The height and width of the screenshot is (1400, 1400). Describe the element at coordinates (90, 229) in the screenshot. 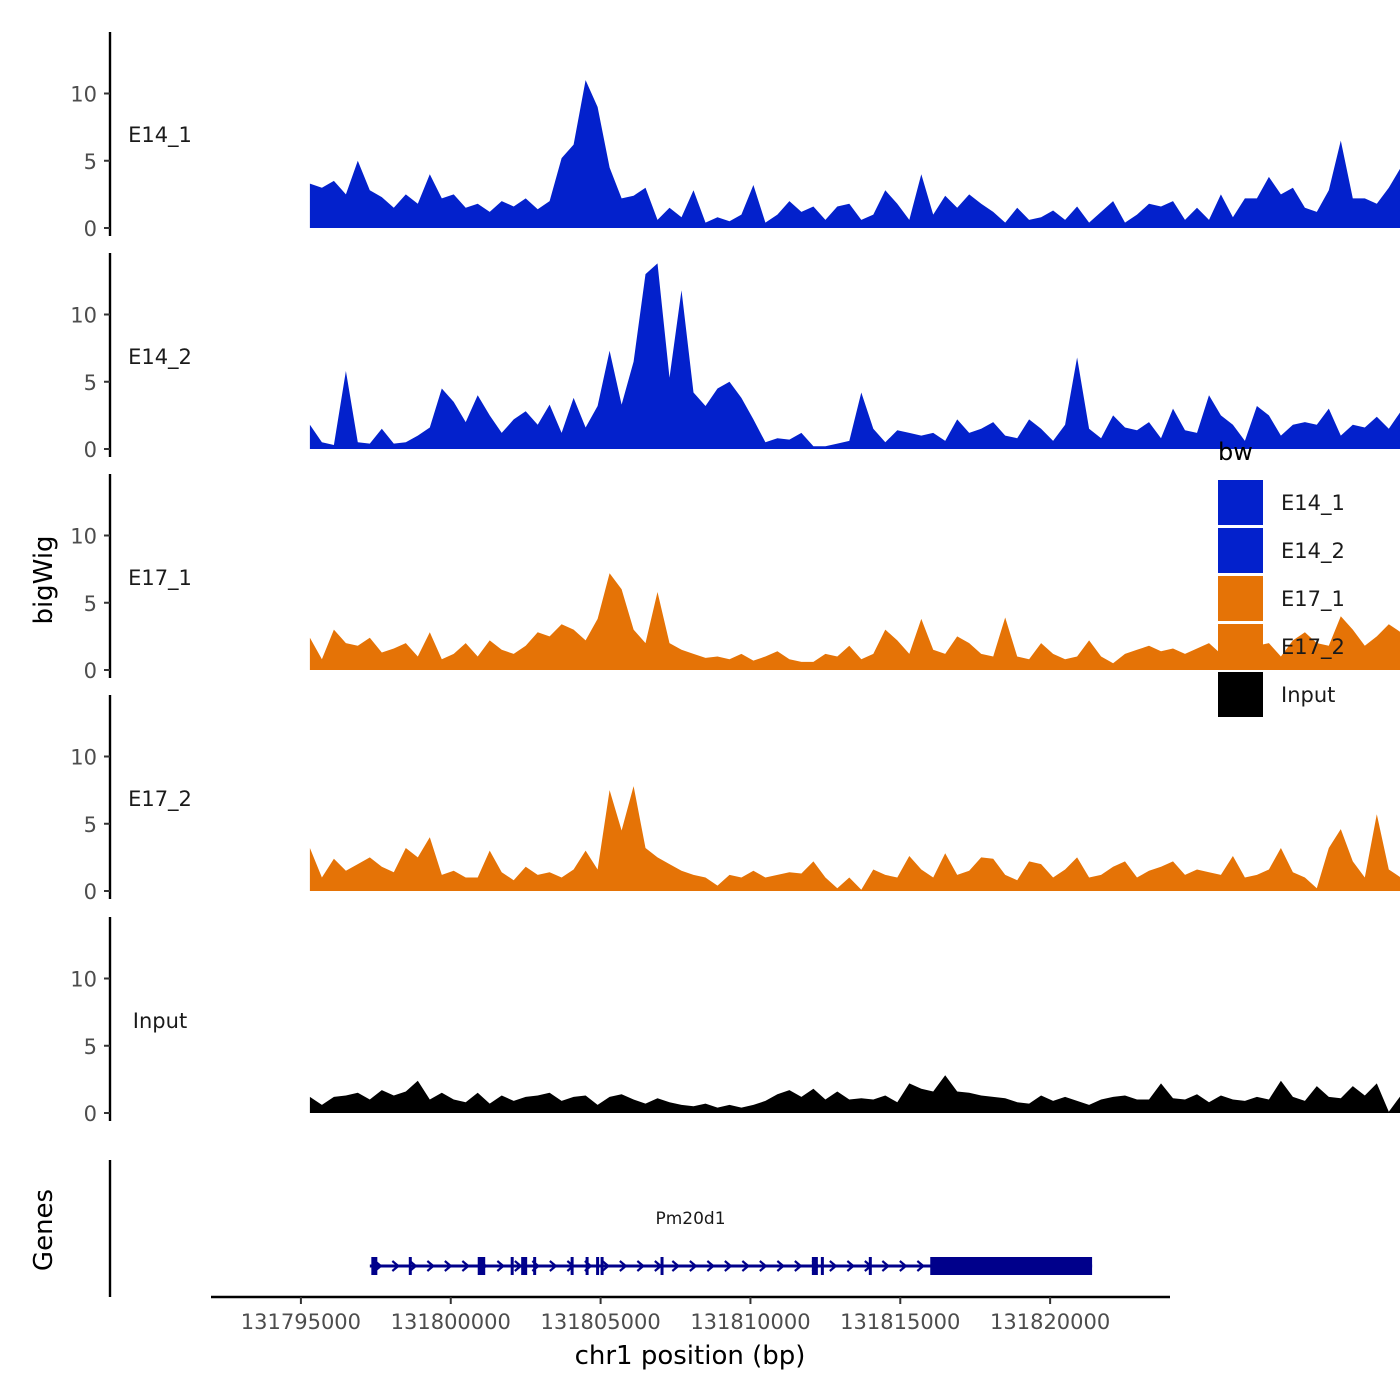

I see `y-tick-label-e14-1-0: 0` at that location.